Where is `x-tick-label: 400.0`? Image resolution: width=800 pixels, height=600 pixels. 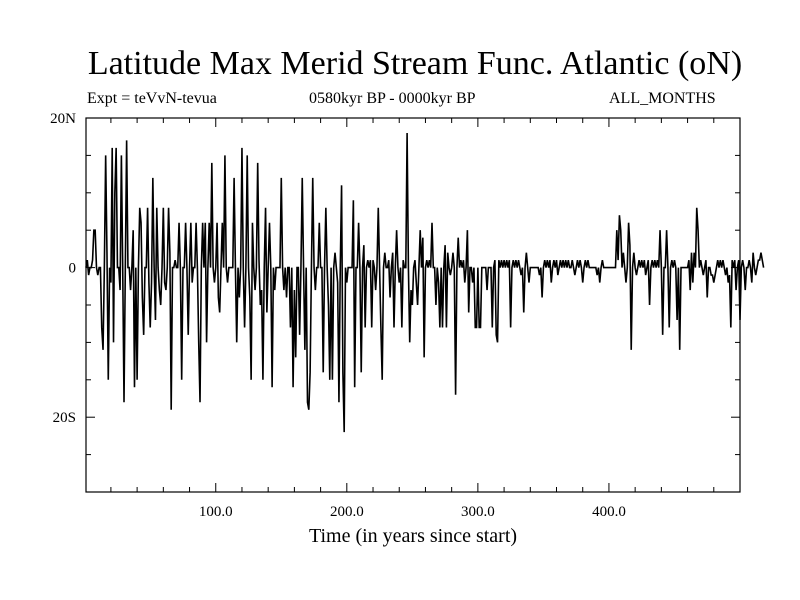
x-tick-label: 400.0 is located at coordinates (609, 512).